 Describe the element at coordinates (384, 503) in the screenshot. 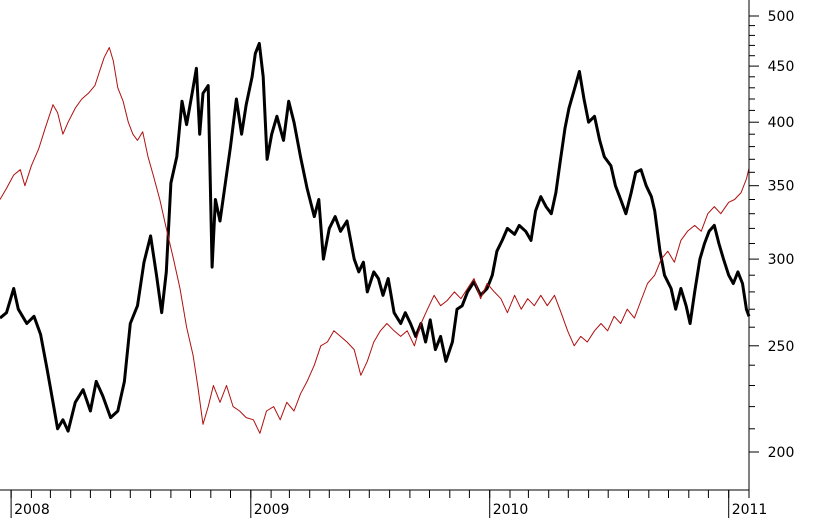

I see `x-axis: 2008 2009 2010 2011` at that location.